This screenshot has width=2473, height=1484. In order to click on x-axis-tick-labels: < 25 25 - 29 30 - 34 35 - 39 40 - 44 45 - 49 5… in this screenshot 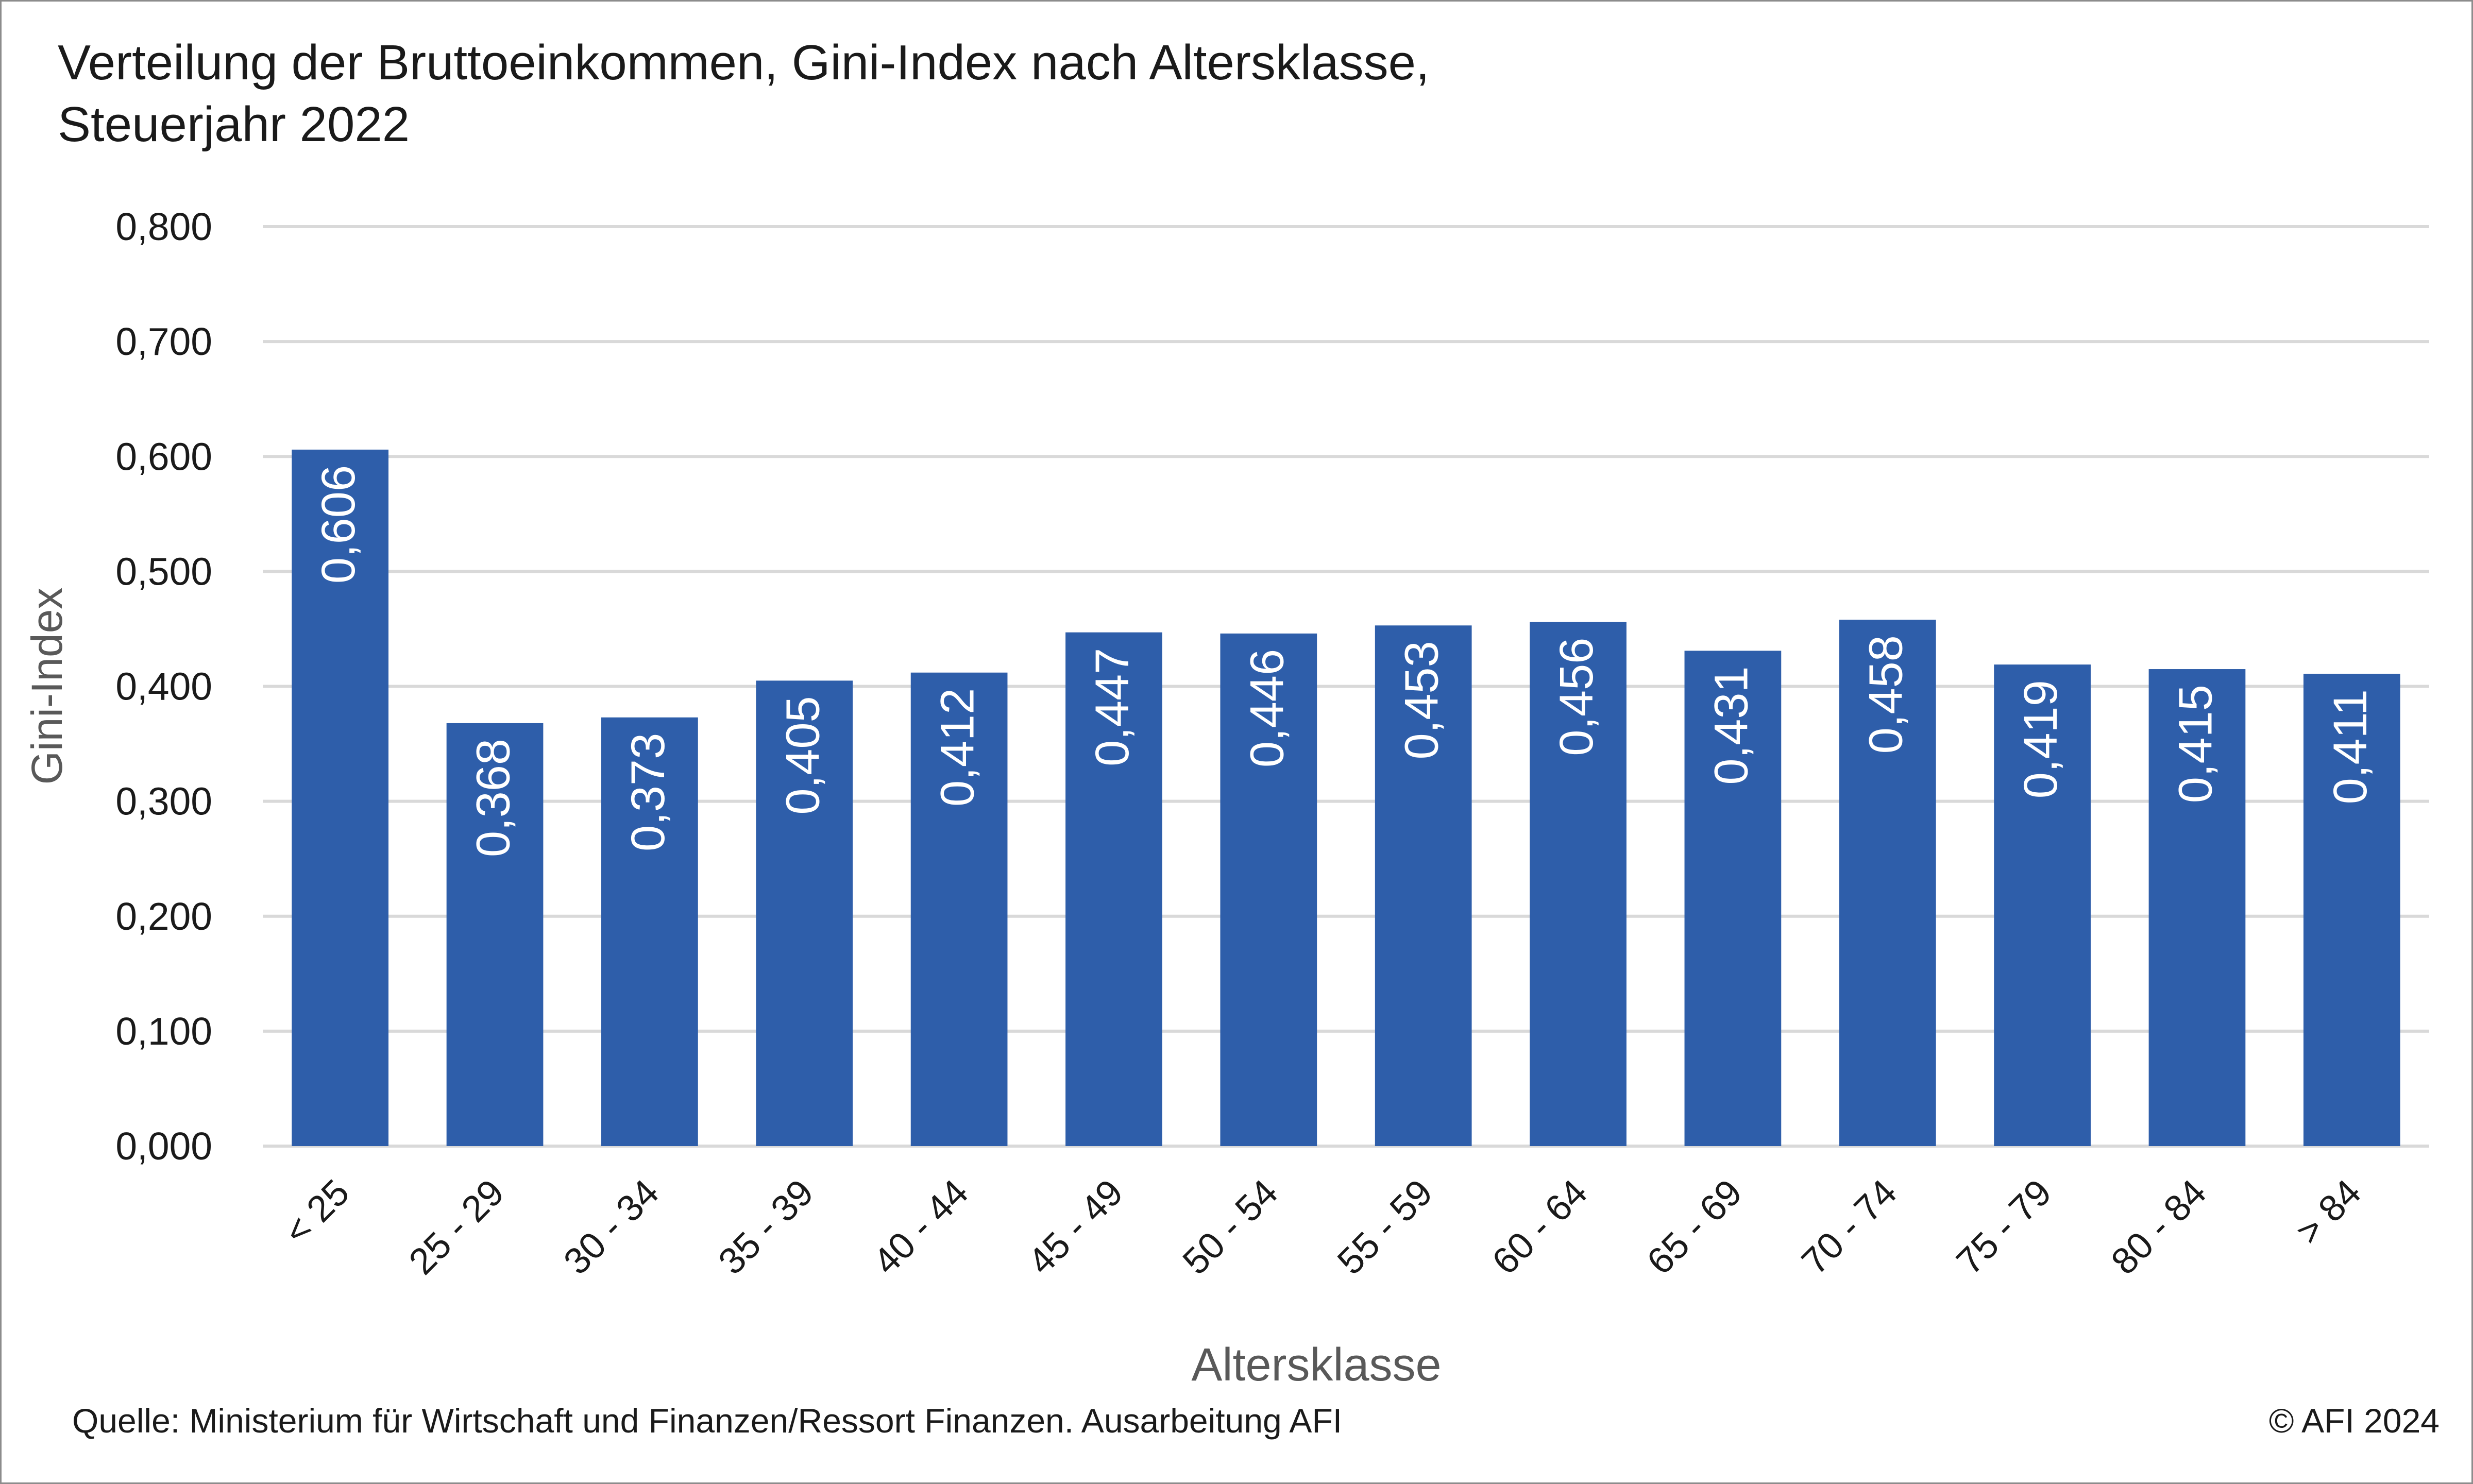, I will do `click(1322, 1227)`.